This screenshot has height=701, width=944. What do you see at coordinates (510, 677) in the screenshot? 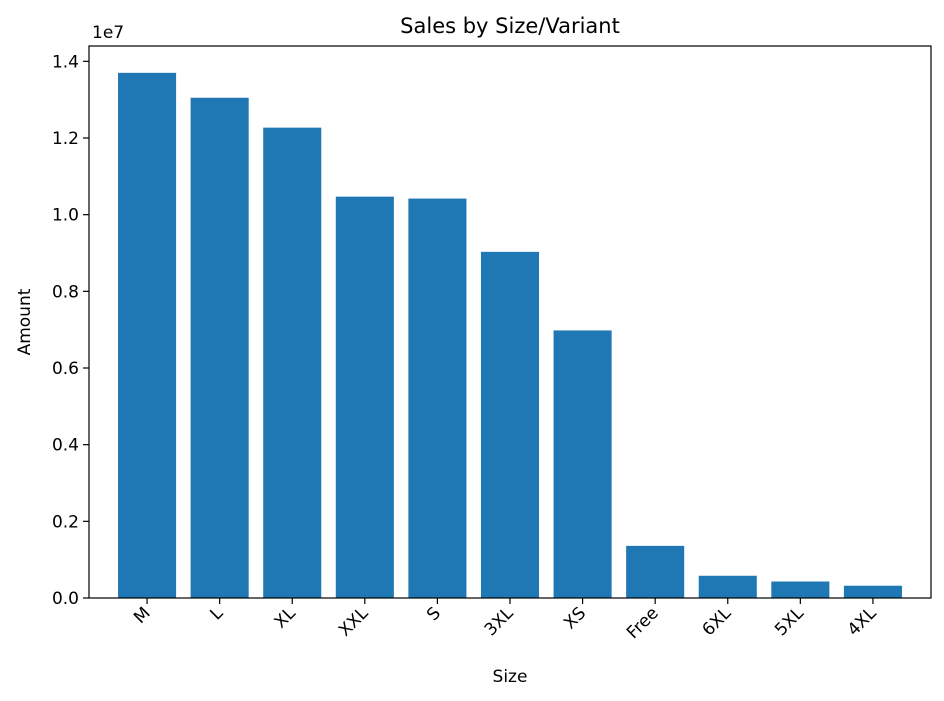
I see `x-axis-label: Size` at bounding box center [510, 677].